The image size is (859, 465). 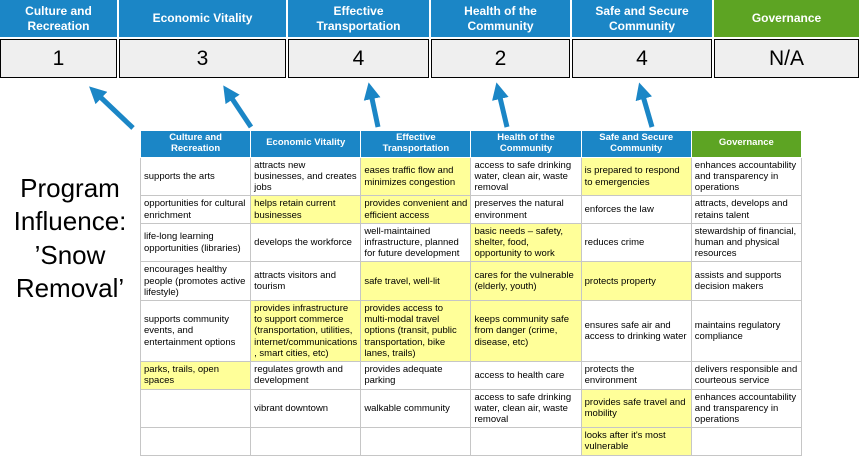 What do you see at coordinates (786, 18) in the screenshot?
I see `category-header-governance: Governance` at bounding box center [786, 18].